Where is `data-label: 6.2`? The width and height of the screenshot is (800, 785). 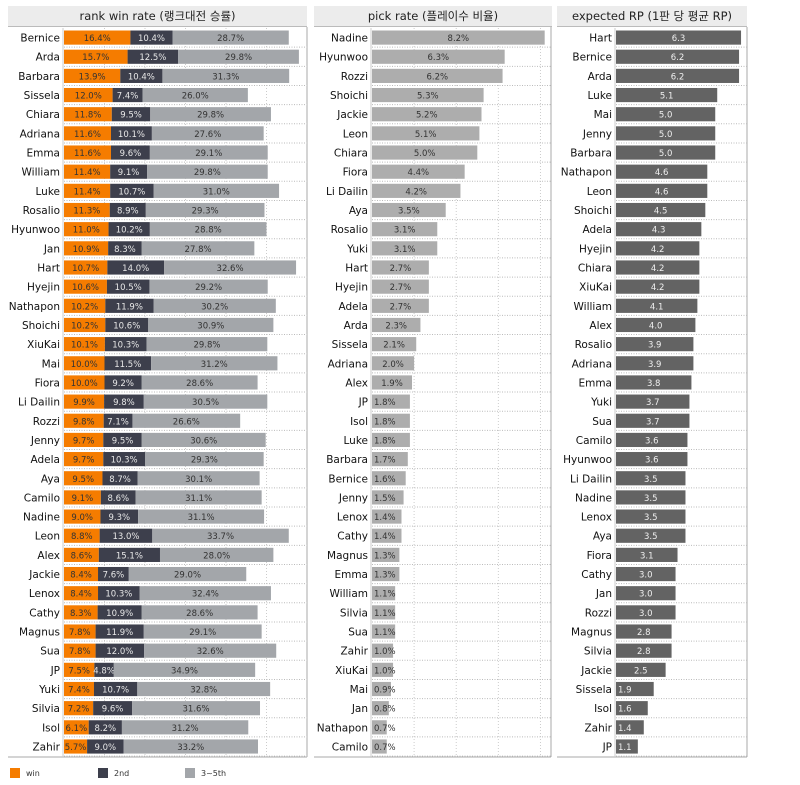
data-label: 6.2 is located at coordinates (678, 58).